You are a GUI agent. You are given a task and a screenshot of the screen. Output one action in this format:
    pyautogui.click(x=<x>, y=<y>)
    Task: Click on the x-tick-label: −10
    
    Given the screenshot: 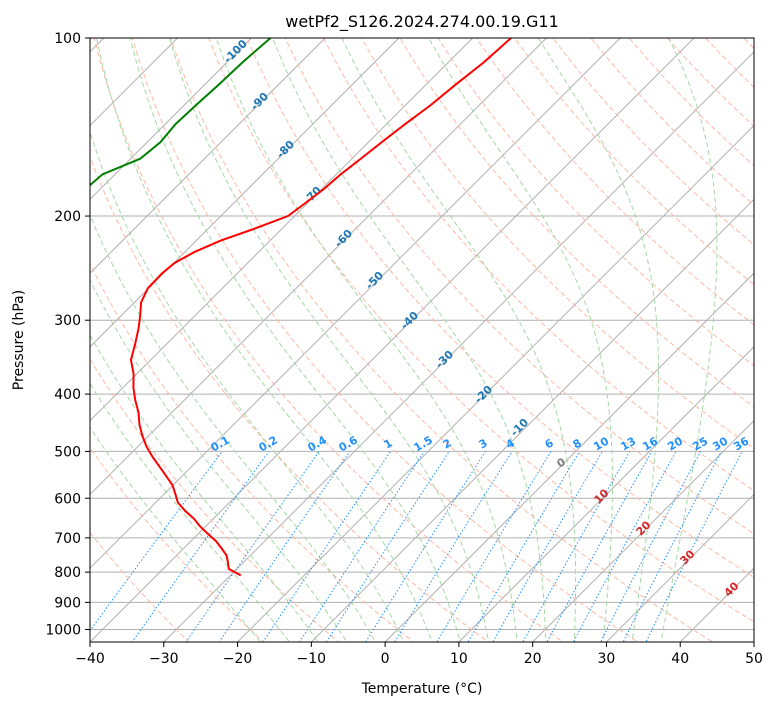 What is the action you would take?
    pyautogui.click(x=312, y=659)
    